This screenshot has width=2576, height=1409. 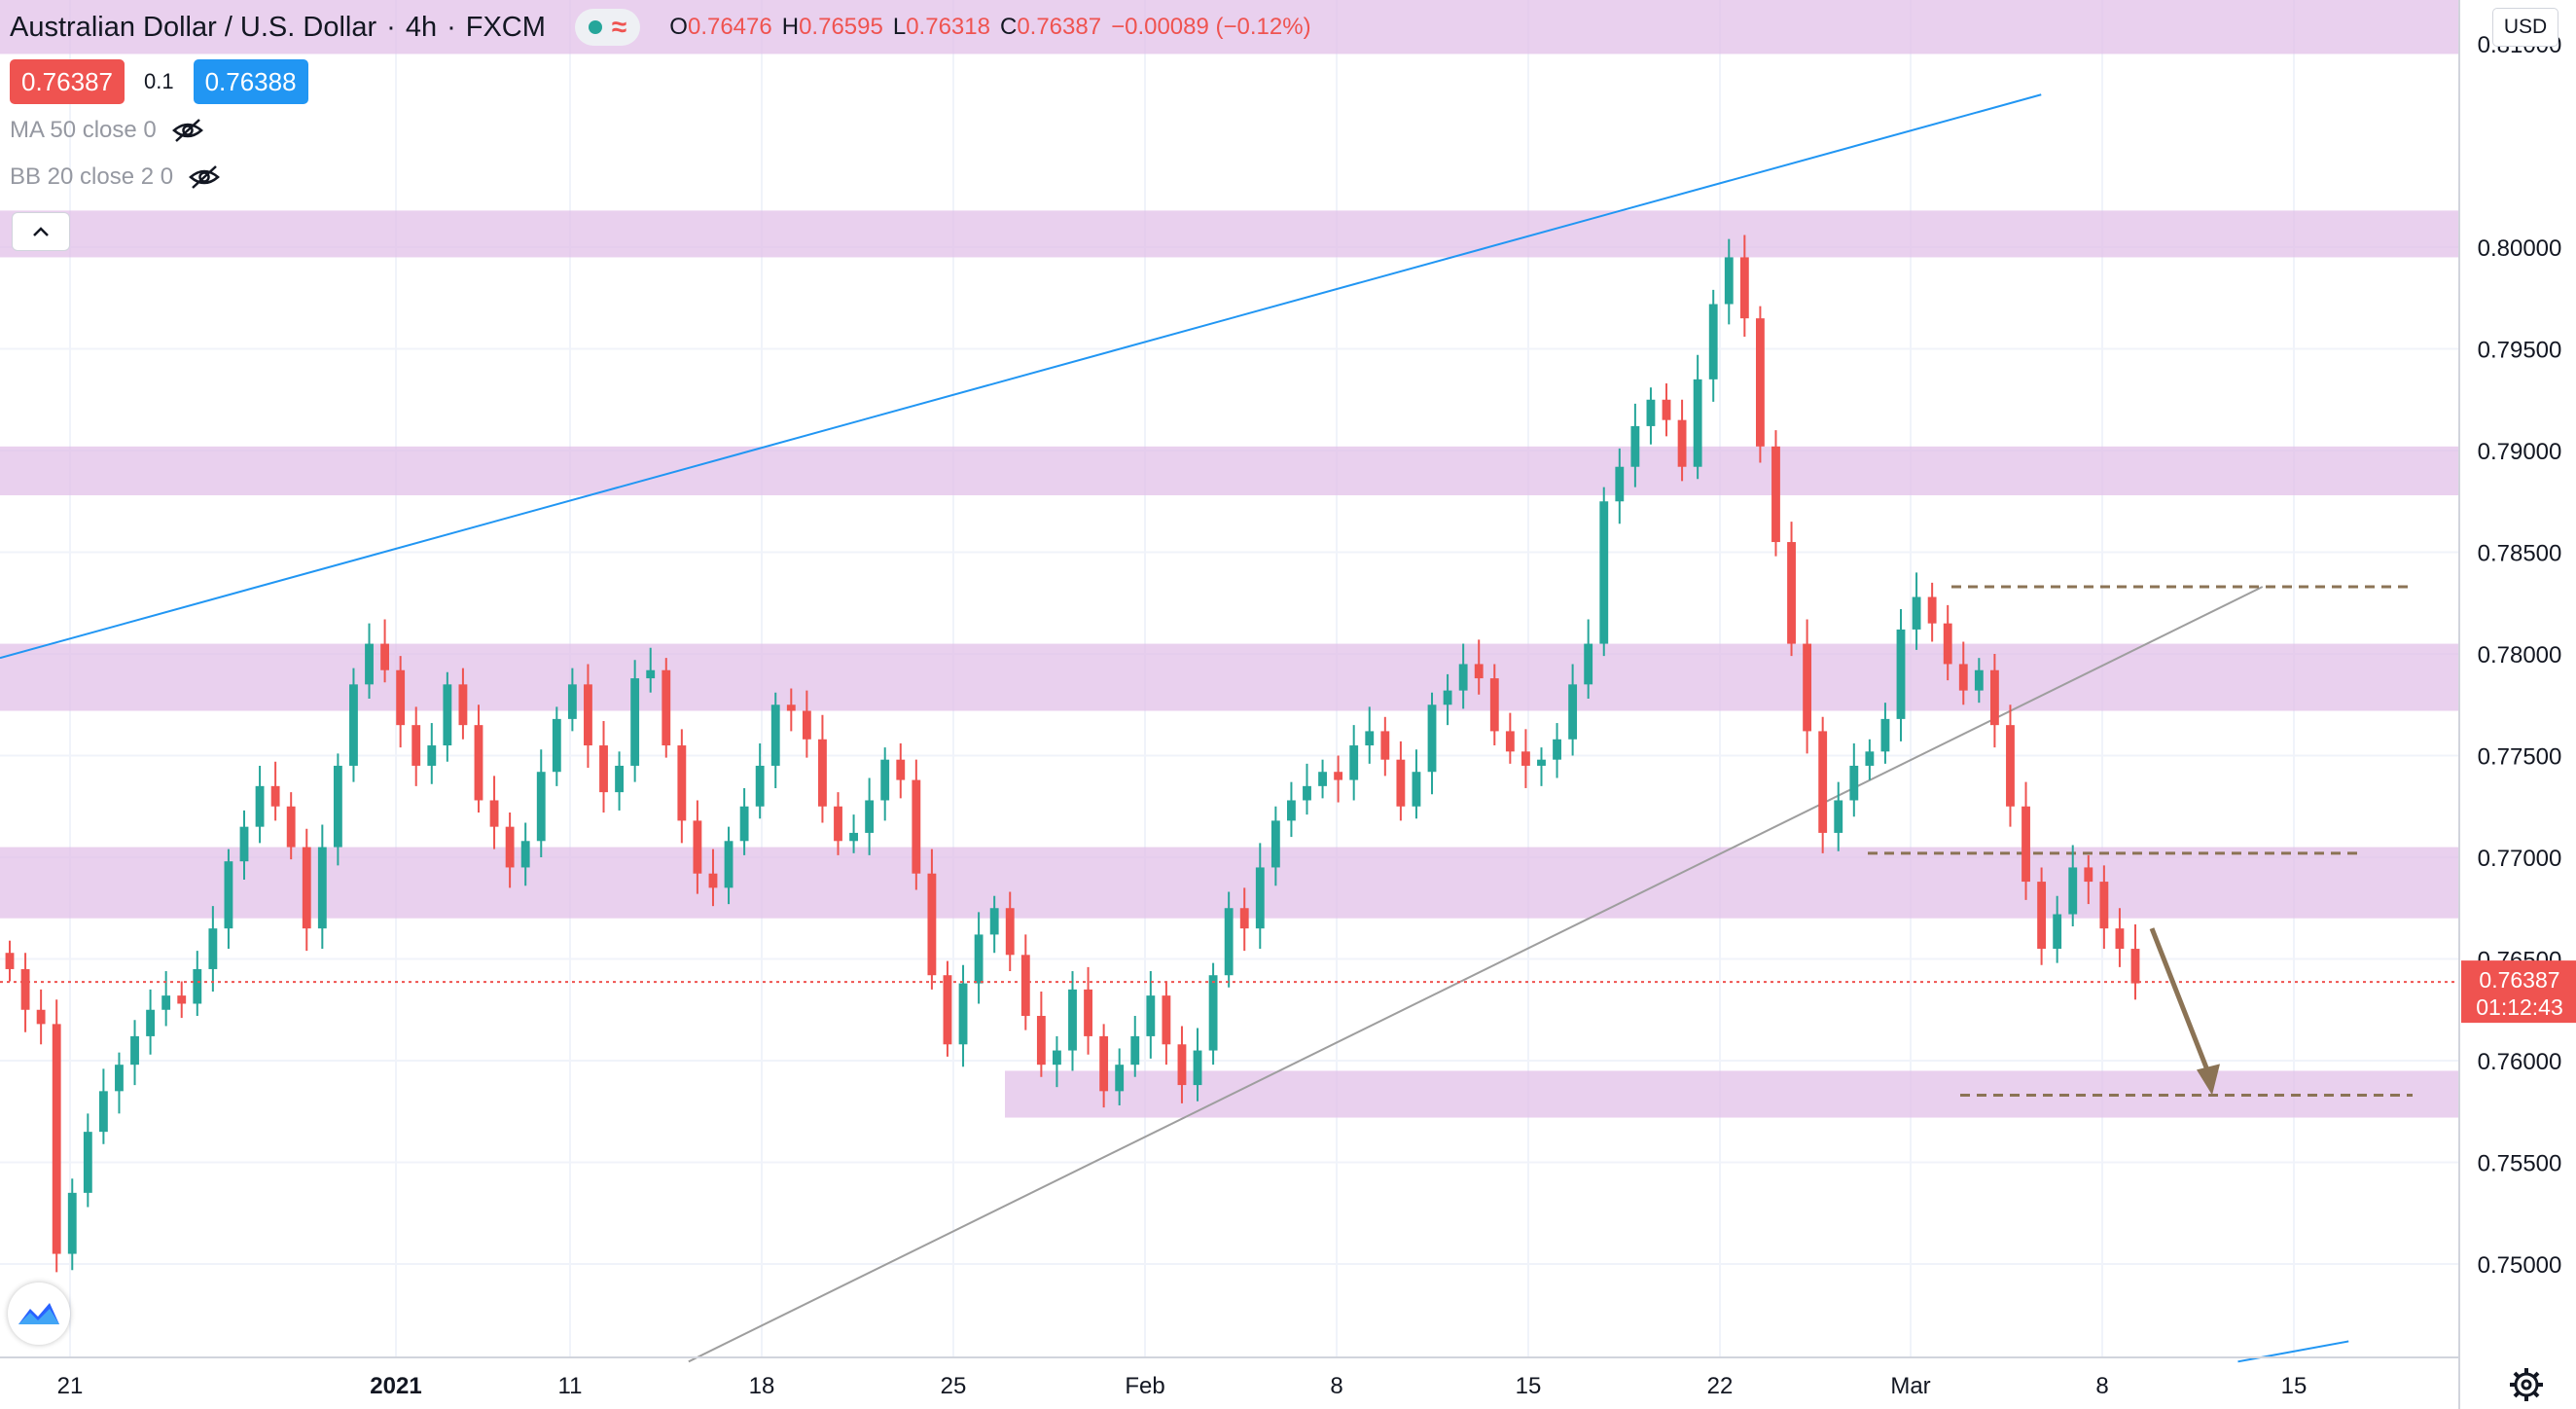 I want to click on spread-value: 0.1, so click(x=158, y=81).